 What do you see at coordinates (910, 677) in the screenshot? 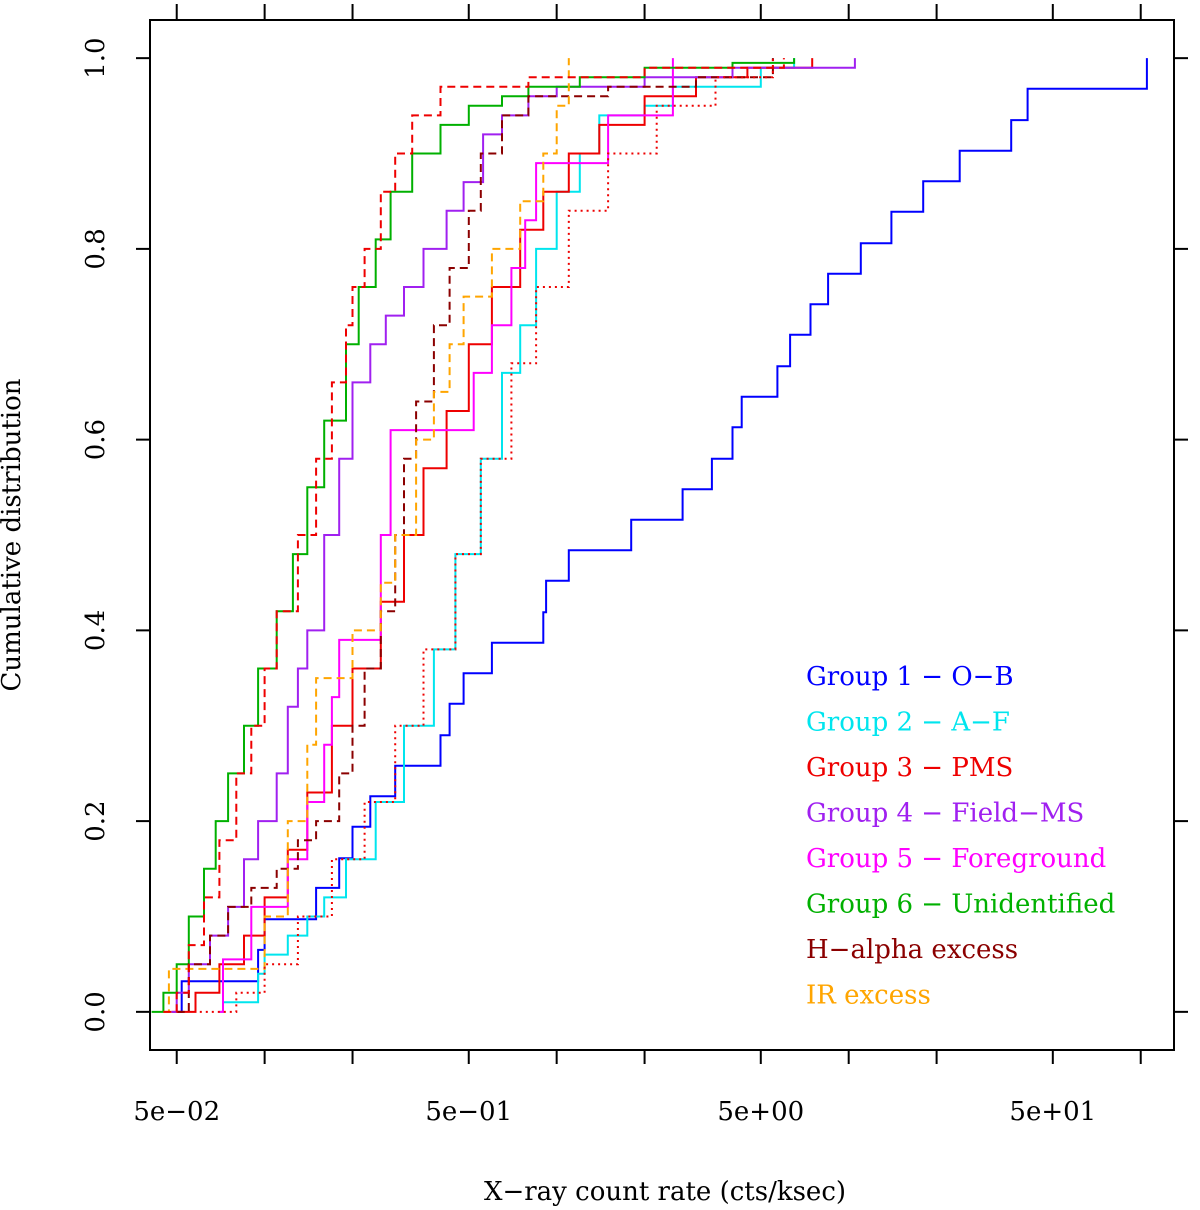
I see `legend-entry: Group 1 − O−B` at bounding box center [910, 677].